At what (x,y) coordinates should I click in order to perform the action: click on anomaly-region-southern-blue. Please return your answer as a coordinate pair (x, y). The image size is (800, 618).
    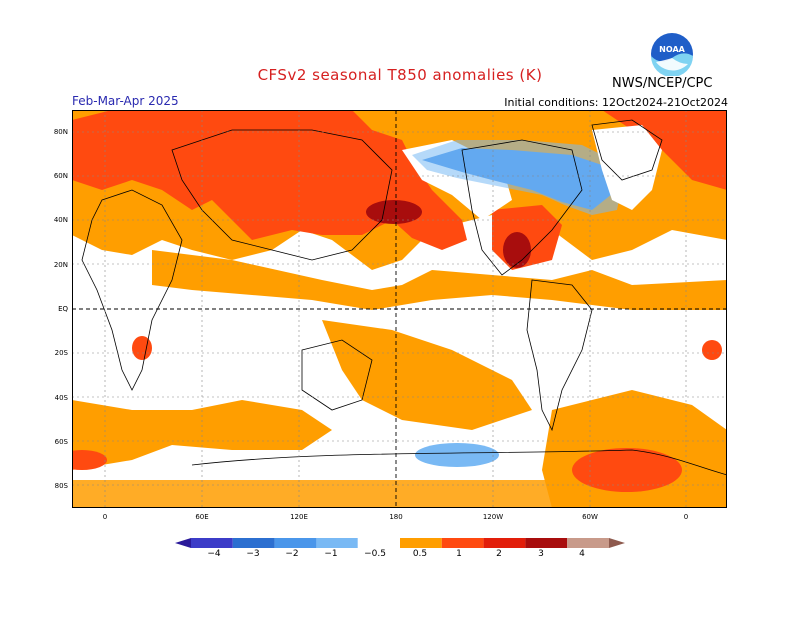
    Looking at the image, I should click on (457, 455).